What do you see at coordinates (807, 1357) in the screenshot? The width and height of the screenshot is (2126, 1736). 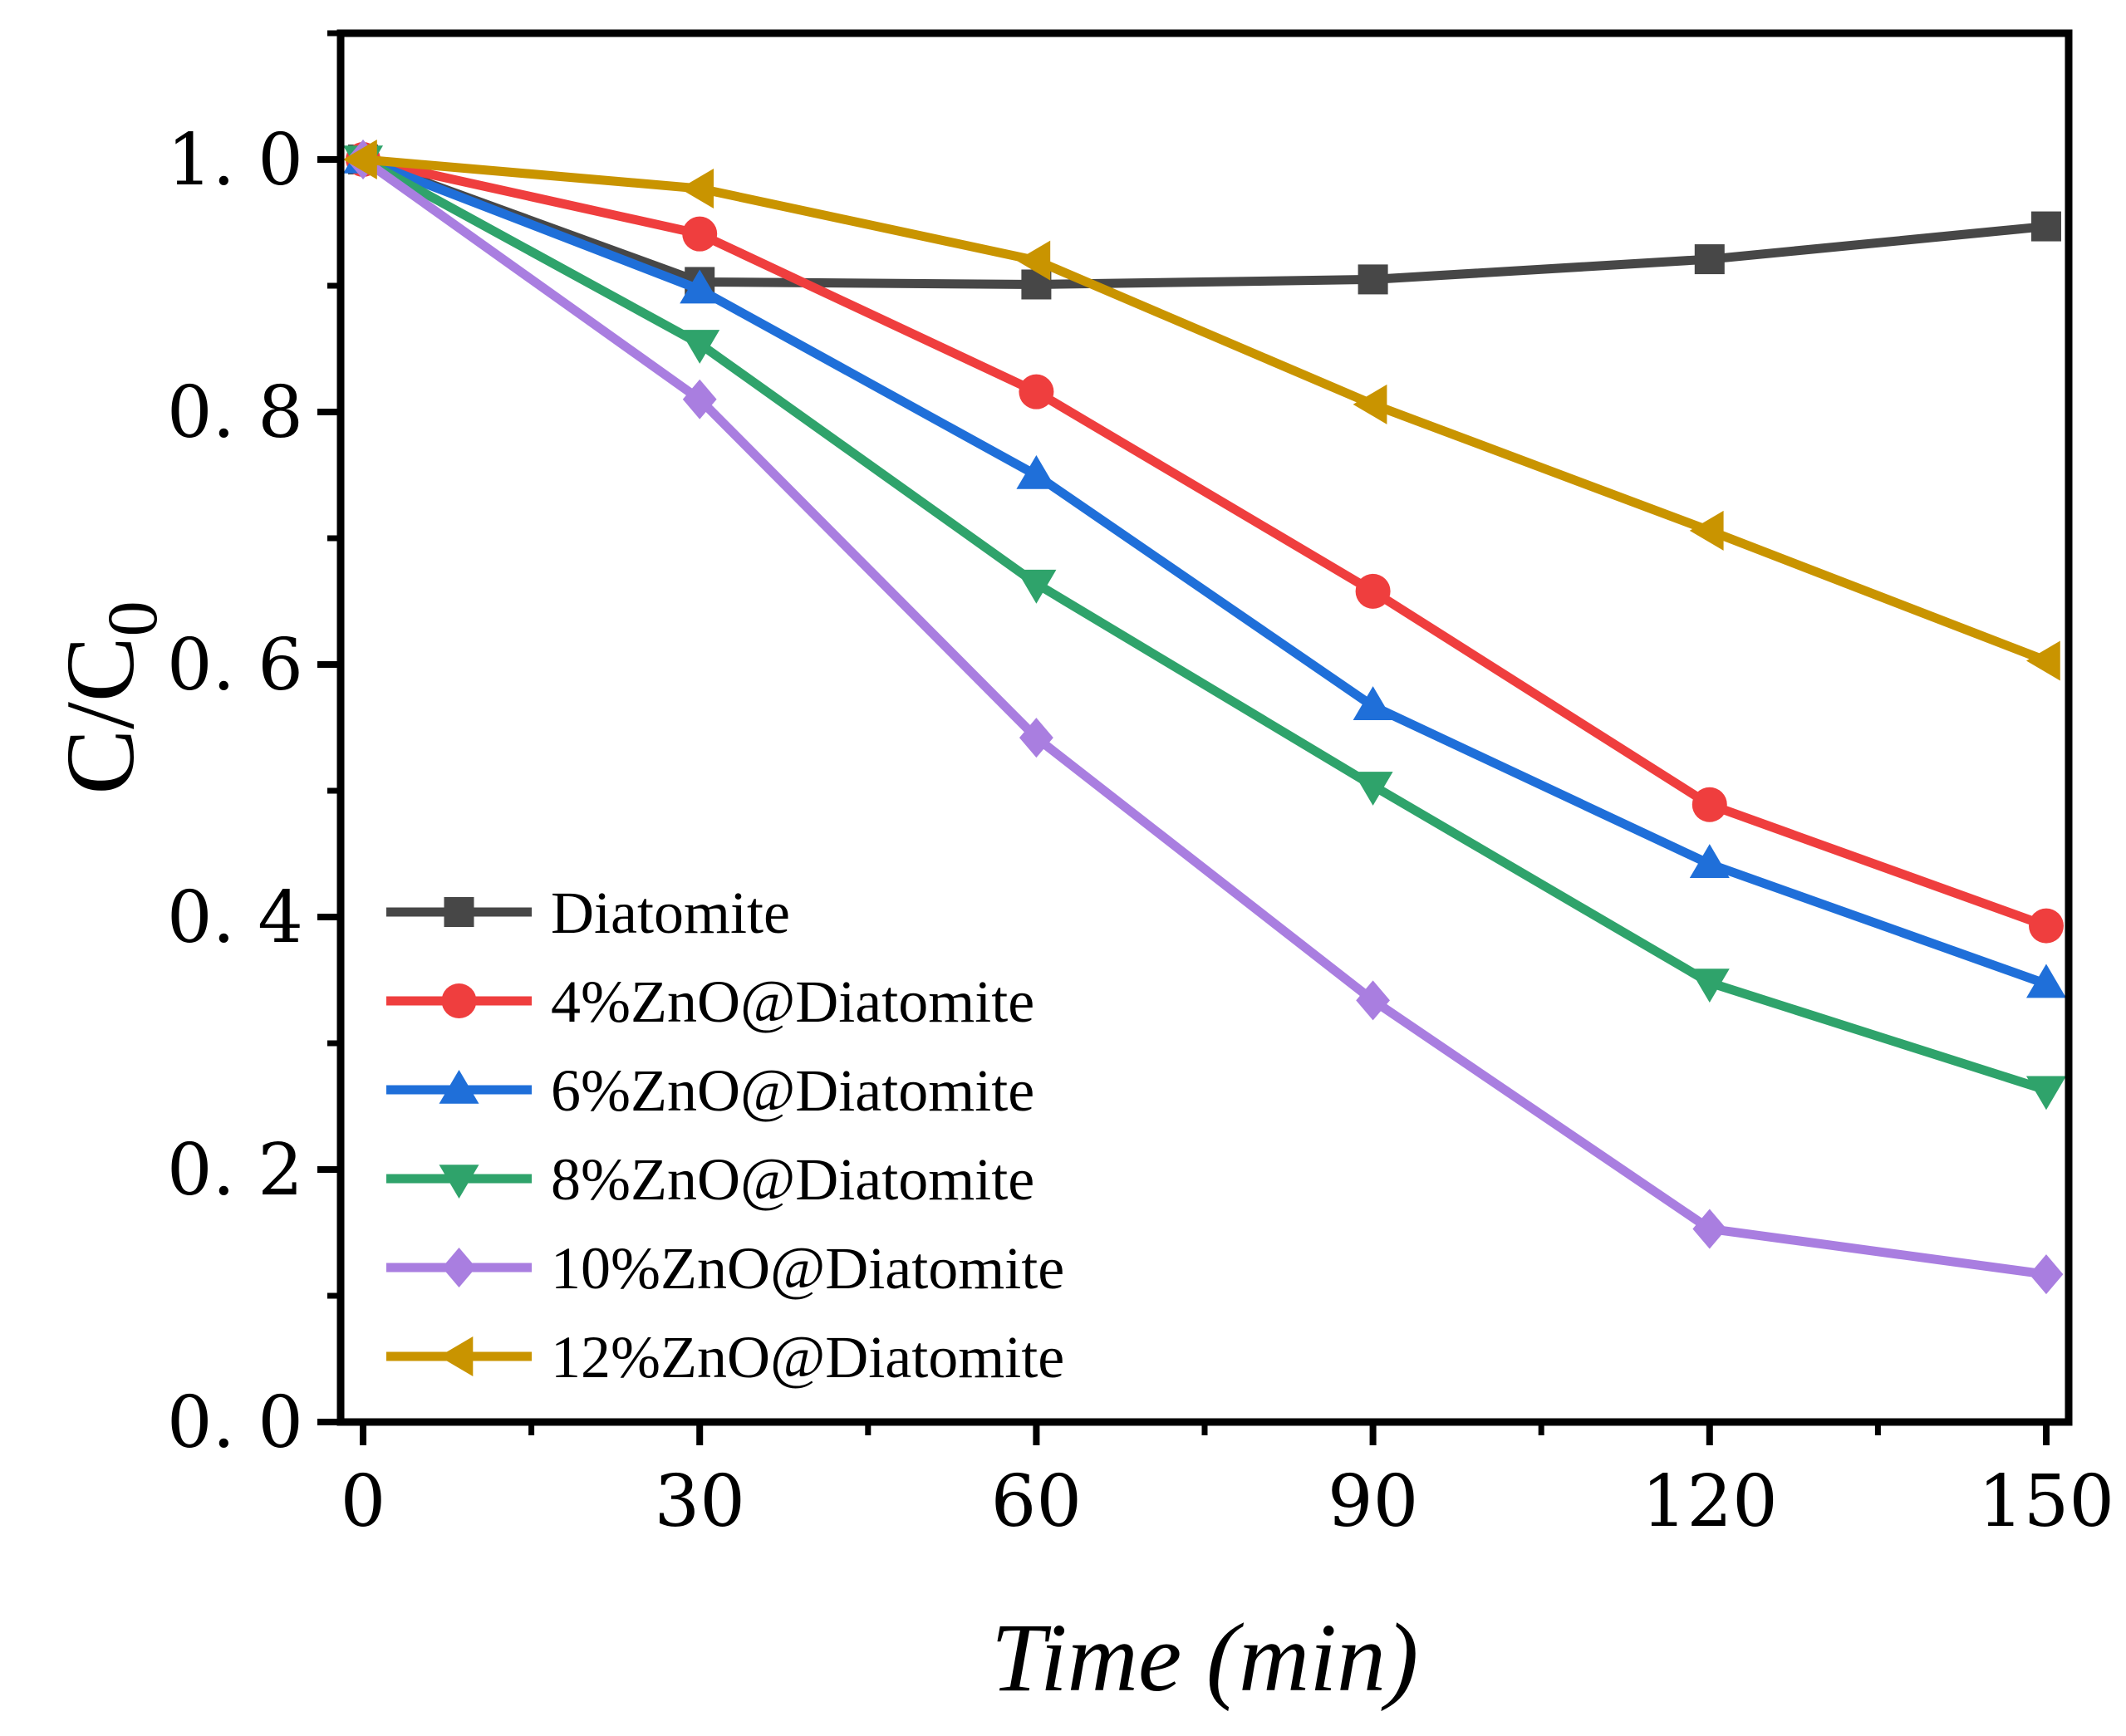 I see `legend-label-6: 12%ZnO@Diatomite` at bounding box center [807, 1357].